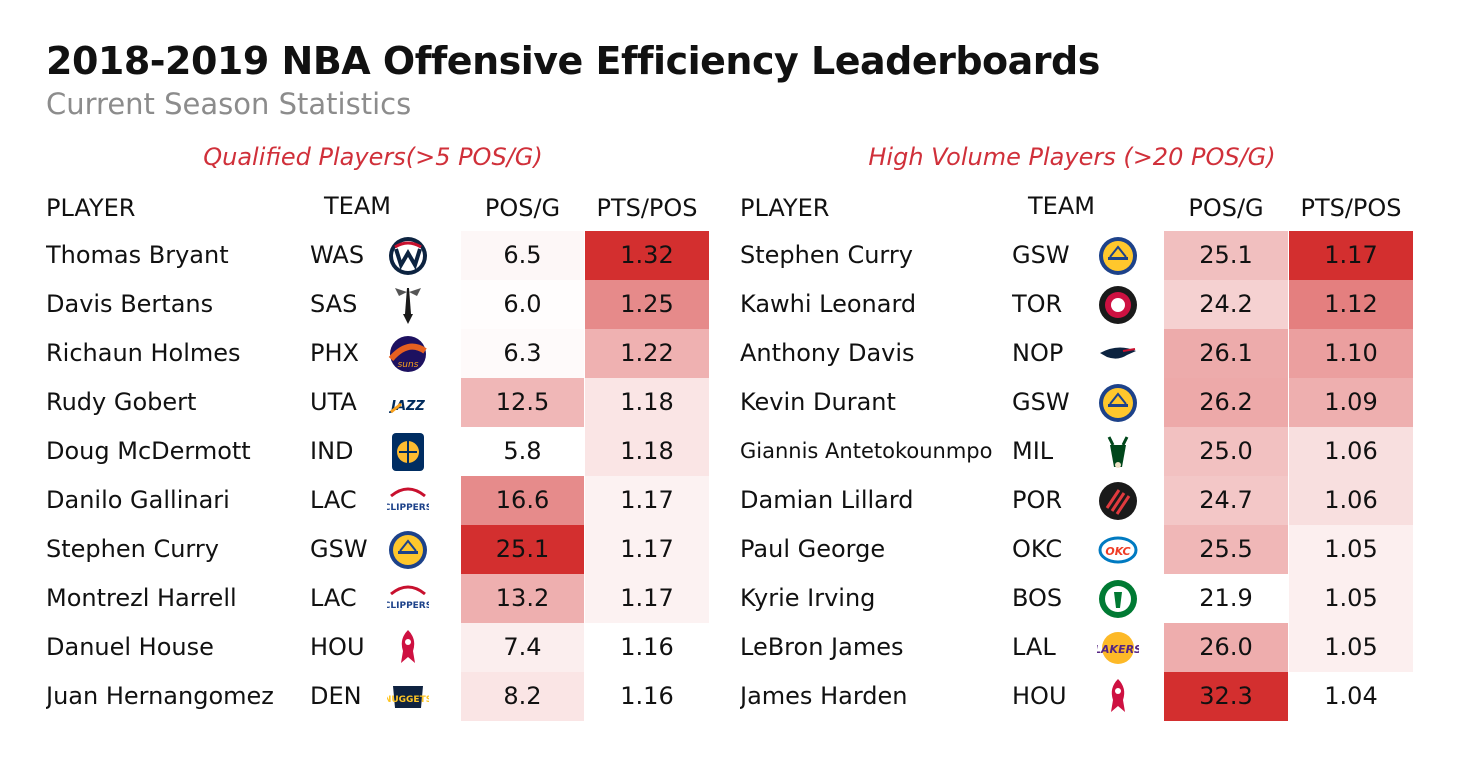  I want to click on pos-per-game-cell: 32.3, so click(1226, 696).